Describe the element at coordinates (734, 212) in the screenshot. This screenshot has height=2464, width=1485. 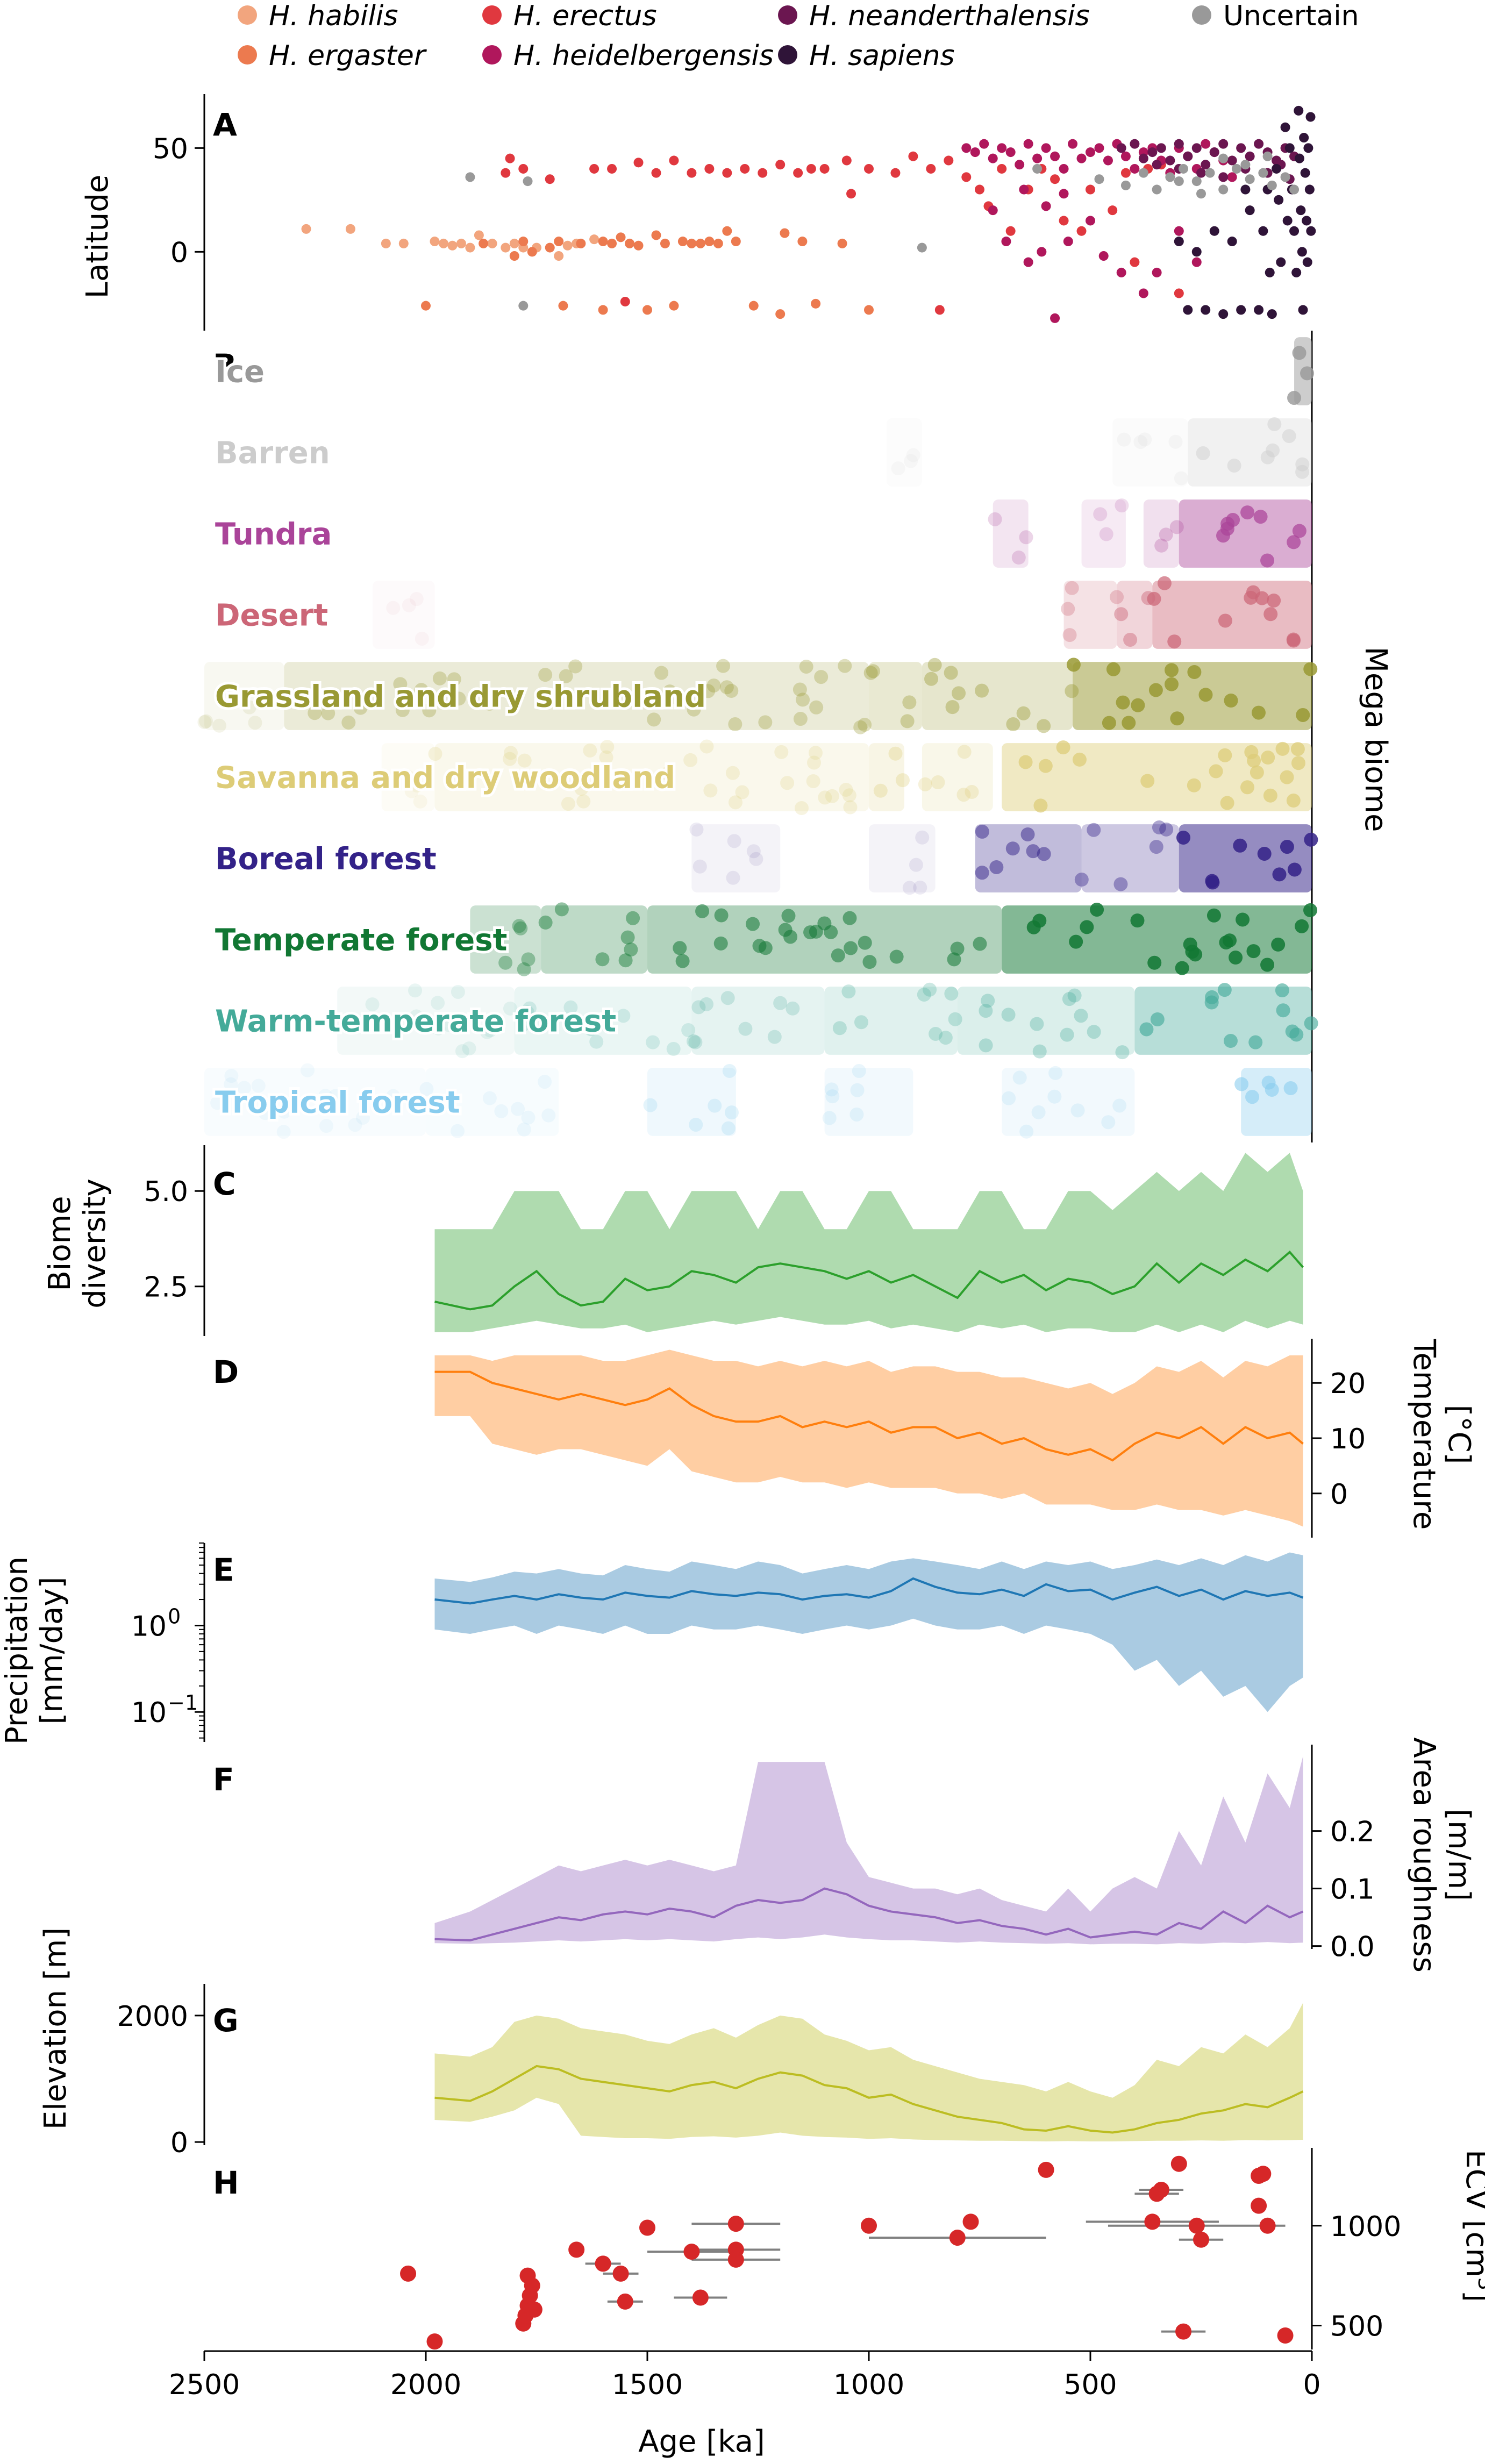
I see `panel-a-plot: 0 50` at that location.